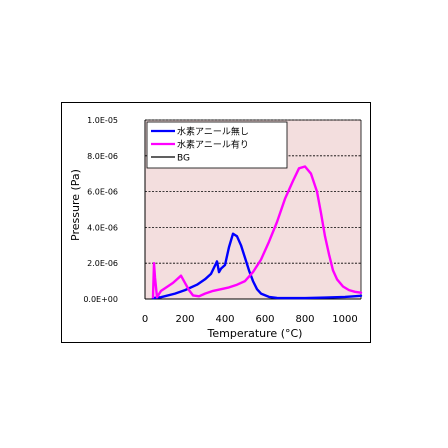 Image resolution: width=448 pixels, height=448 pixels. I want to click on series-layer, so click(257, 232).